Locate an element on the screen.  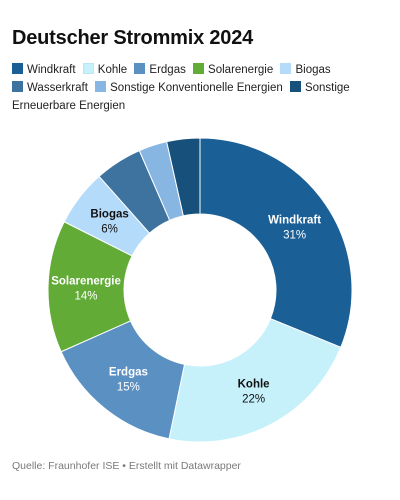
legend-item-sonstige-erneuerbare: Sonstige Erneuerbare Energien is located at coordinates (181, 96).